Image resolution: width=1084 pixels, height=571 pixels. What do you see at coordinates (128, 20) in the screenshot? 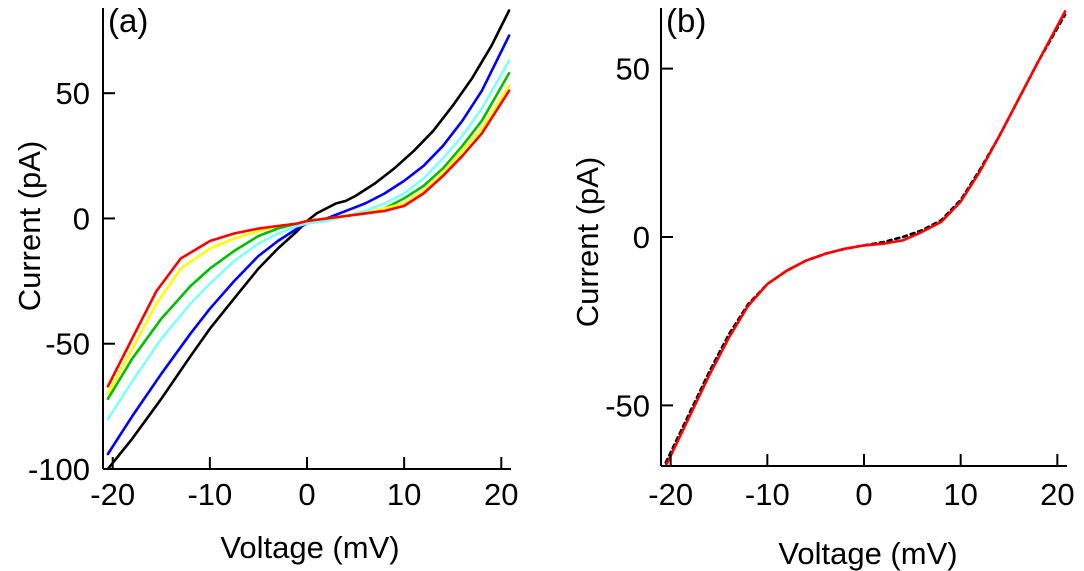
I see `panel-a-label: (a)` at bounding box center [128, 20].